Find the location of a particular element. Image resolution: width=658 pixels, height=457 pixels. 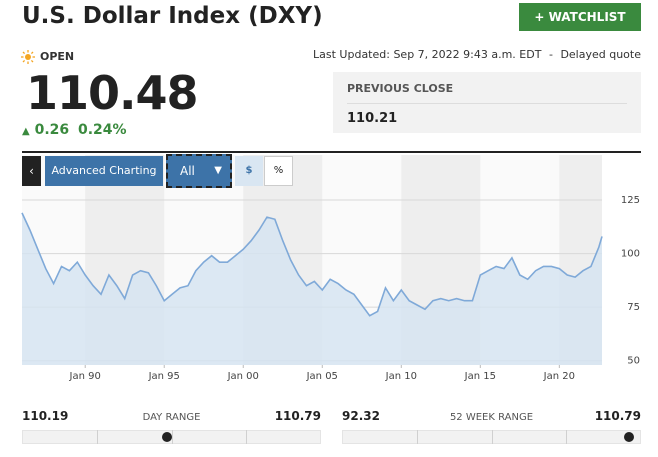

timestamp: Last Updated: Sep 7, 2022 9:43 a.m. EDT is located at coordinates (427, 54).